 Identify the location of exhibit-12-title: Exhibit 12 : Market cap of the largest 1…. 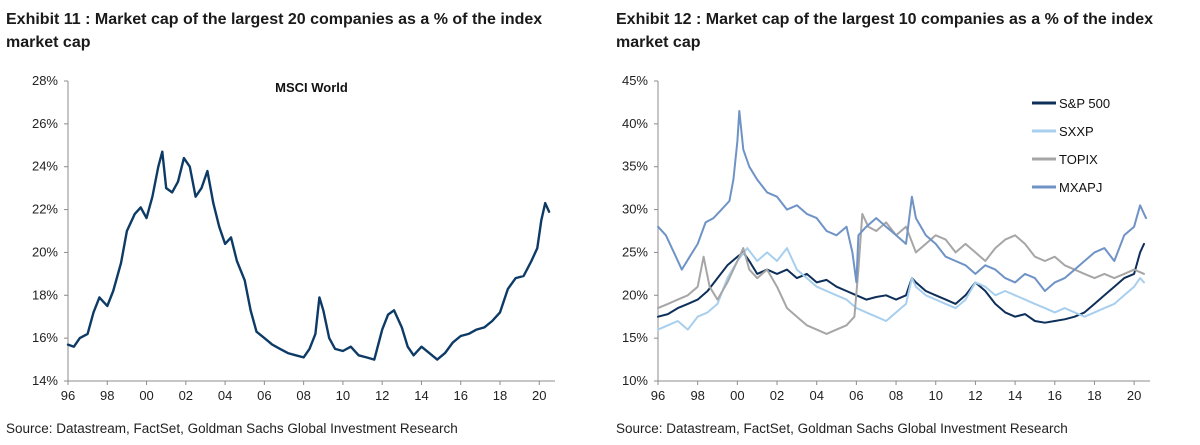
(885, 31).